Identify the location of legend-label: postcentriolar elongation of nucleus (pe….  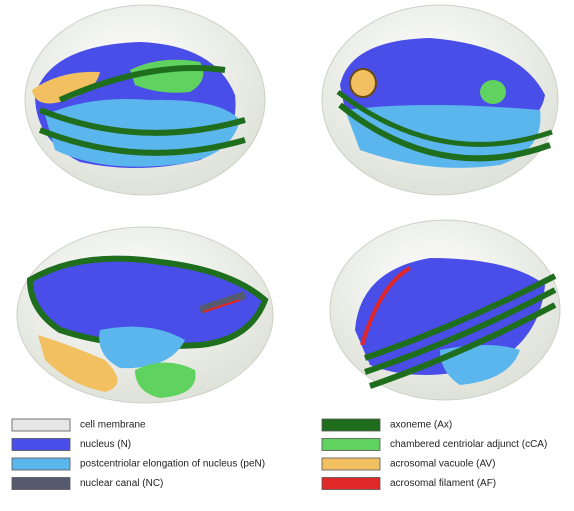
(172, 464).